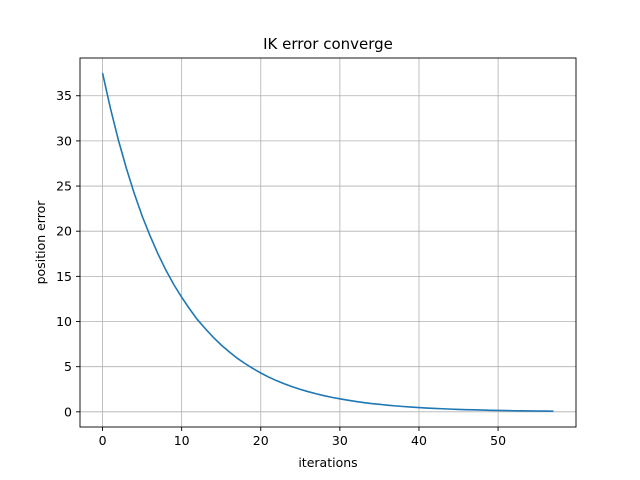 The width and height of the screenshot is (640, 480). What do you see at coordinates (182, 440) in the screenshot?
I see `x-tick-label: 10` at bounding box center [182, 440].